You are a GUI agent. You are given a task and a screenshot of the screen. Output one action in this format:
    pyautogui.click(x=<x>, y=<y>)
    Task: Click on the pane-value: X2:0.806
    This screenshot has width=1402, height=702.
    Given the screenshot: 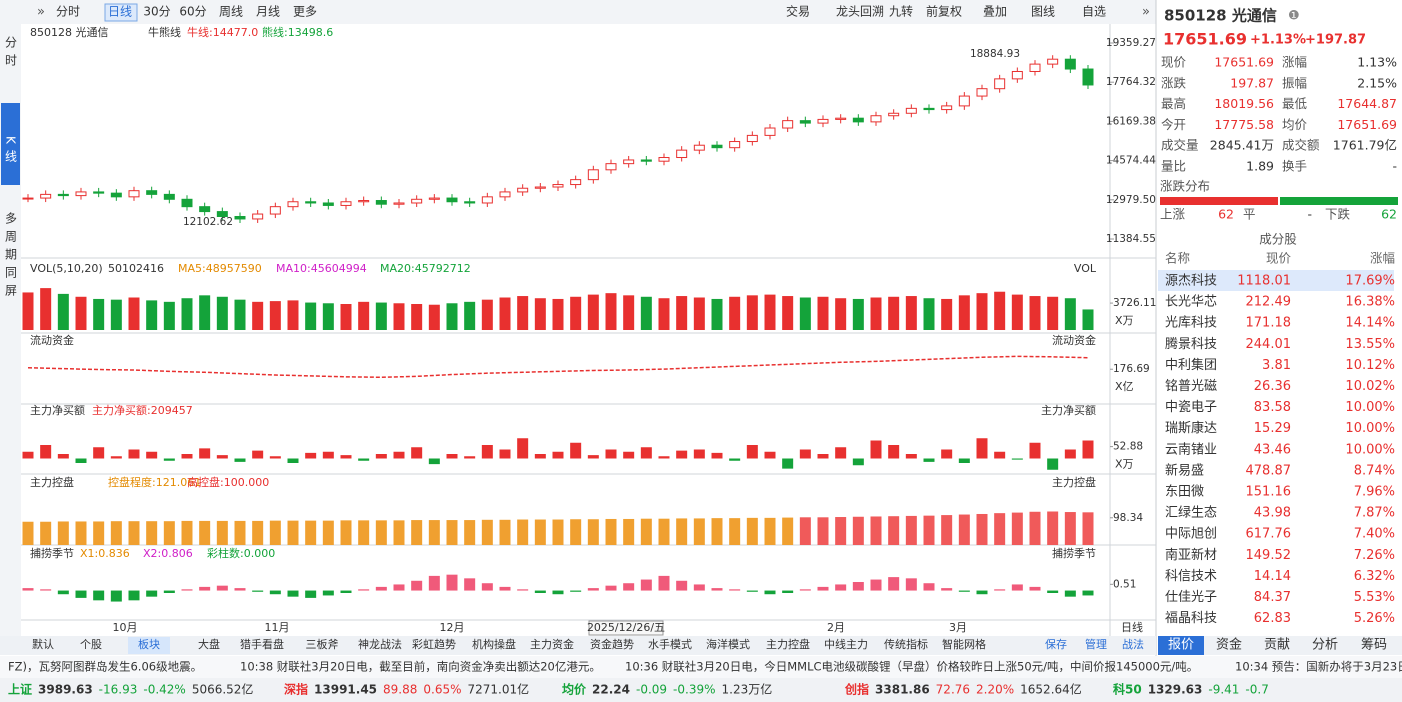 What is the action you would take?
    pyautogui.click(x=168, y=553)
    